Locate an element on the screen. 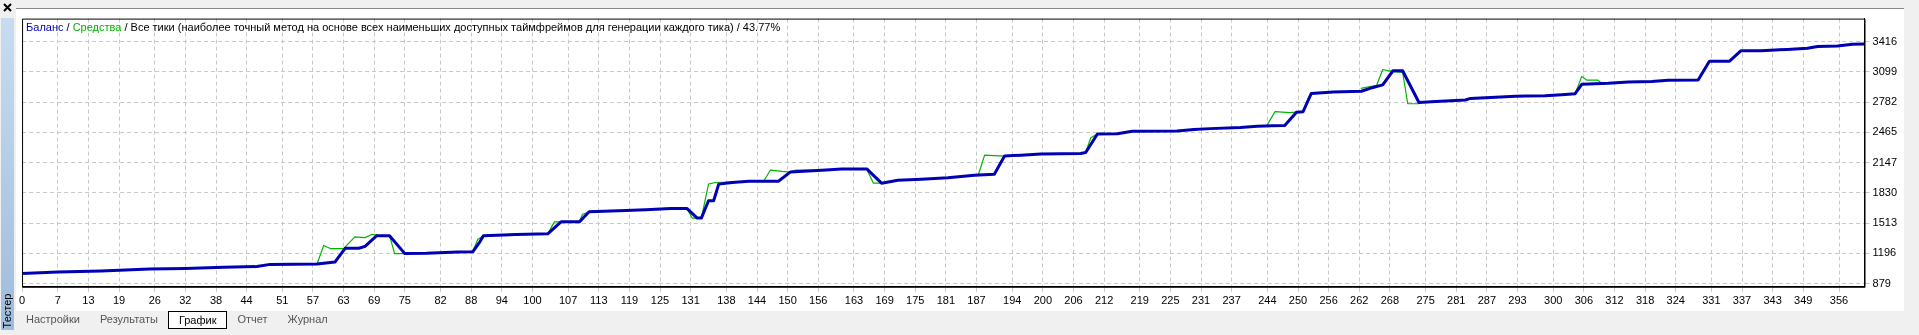  text: Результаты is located at coordinates (128, 319).